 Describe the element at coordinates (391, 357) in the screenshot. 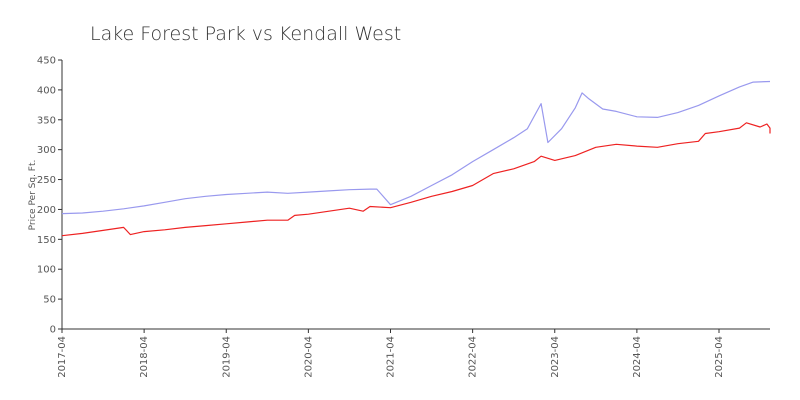

I see `x-tick-label: 2021-04` at that location.